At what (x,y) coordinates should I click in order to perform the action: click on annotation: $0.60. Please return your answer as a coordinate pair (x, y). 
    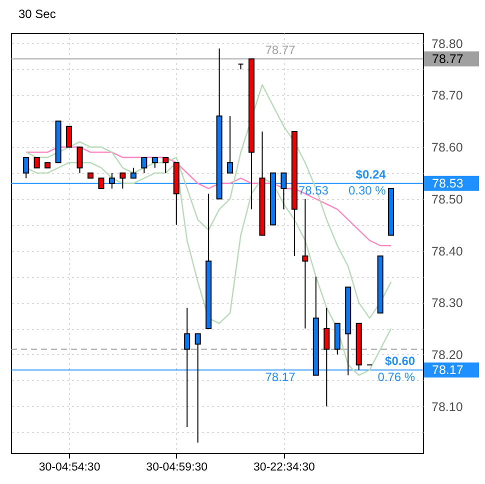
    Looking at the image, I should click on (400, 361).